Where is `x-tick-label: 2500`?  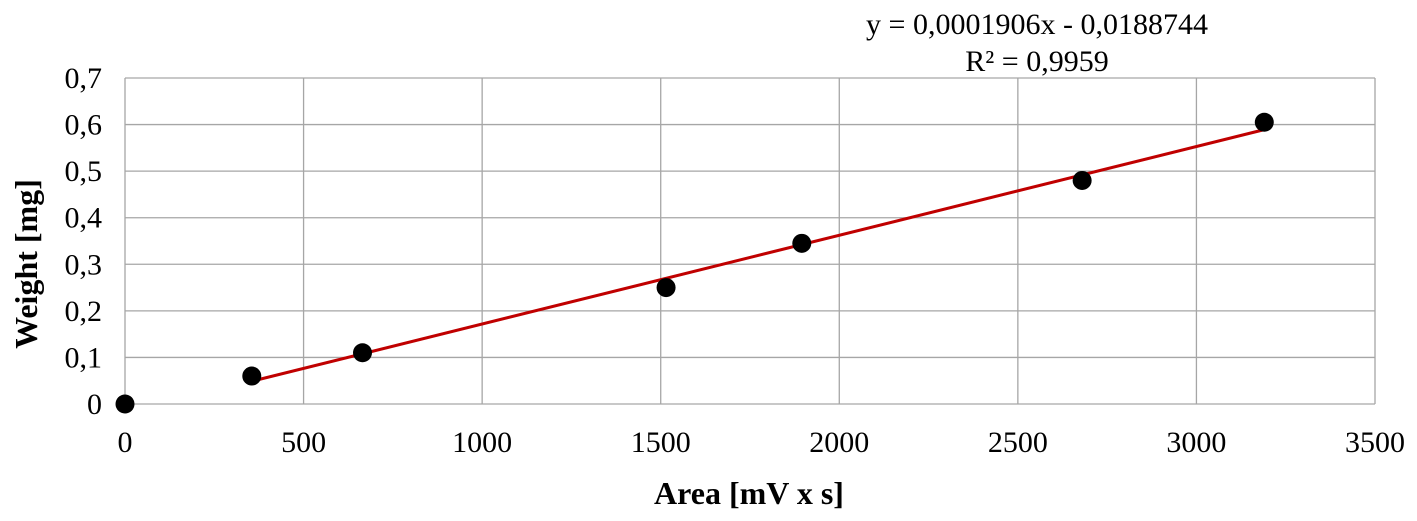
x-tick-label: 2500 is located at coordinates (1018, 442).